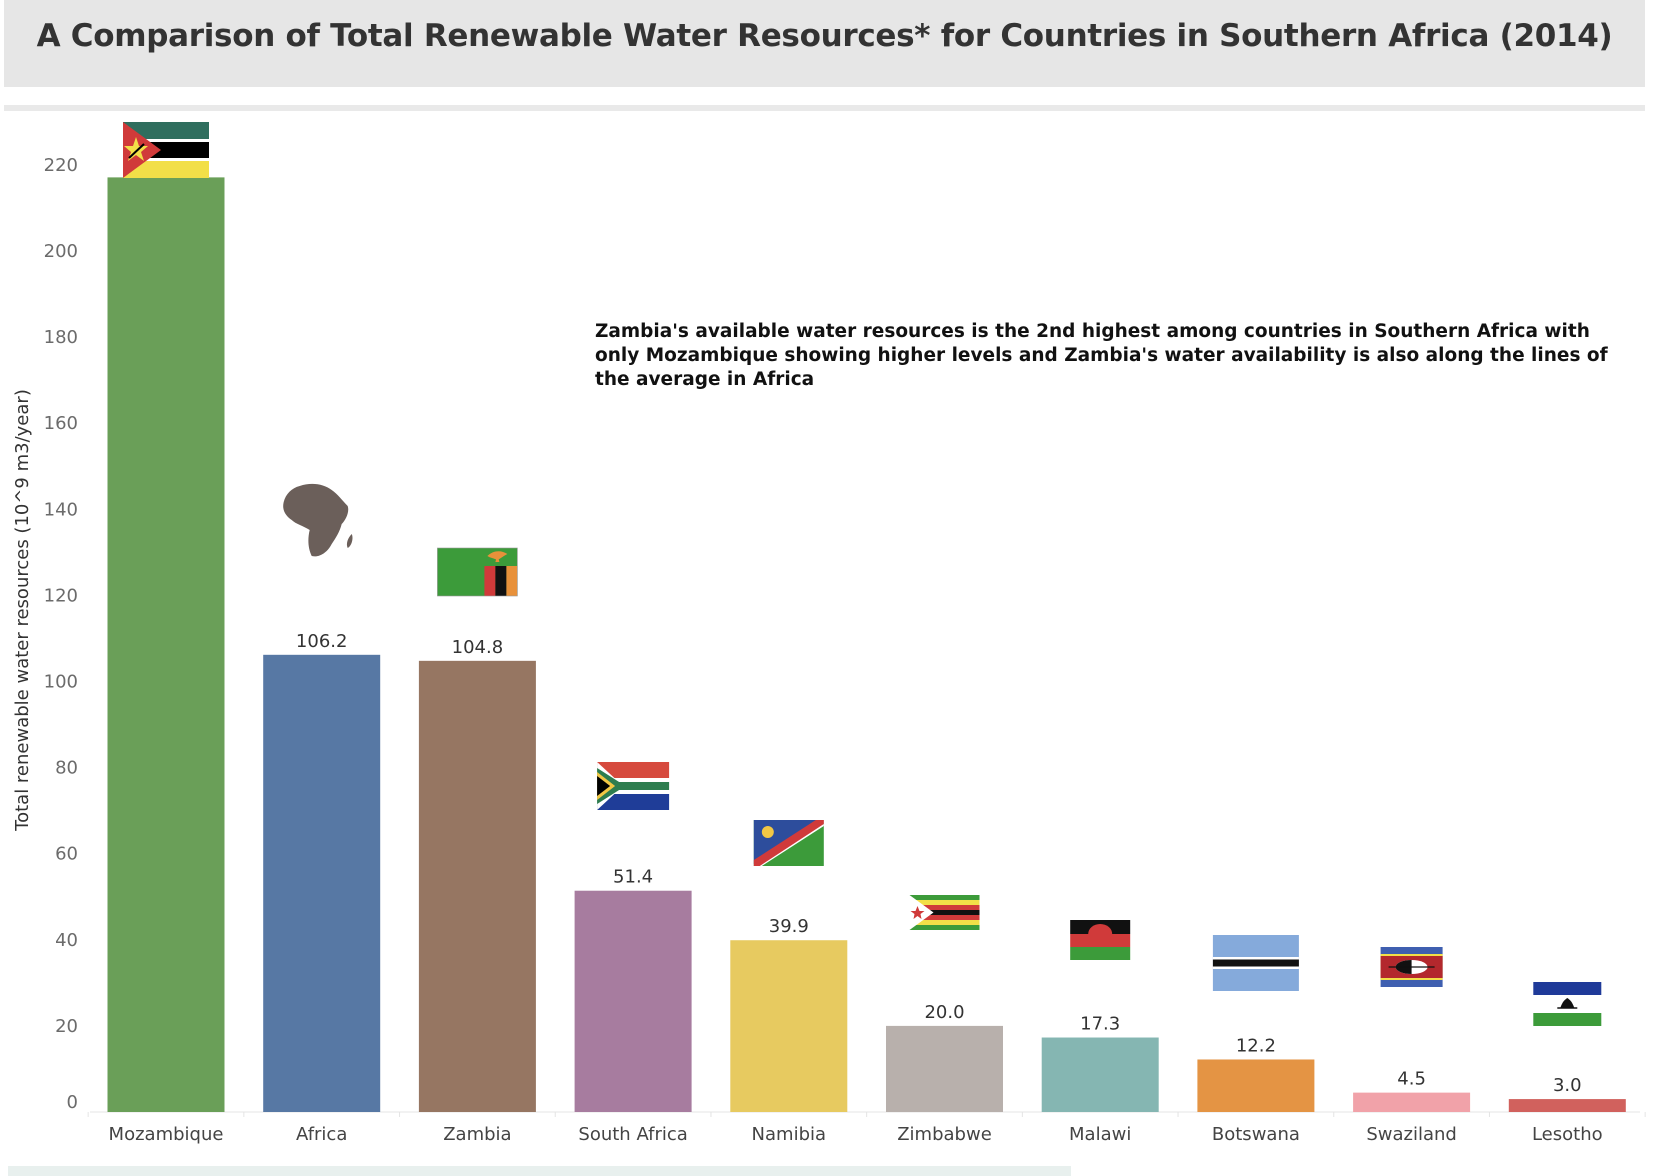  What do you see at coordinates (477, 886) in the screenshot?
I see `bar-zambia` at bounding box center [477, 886].